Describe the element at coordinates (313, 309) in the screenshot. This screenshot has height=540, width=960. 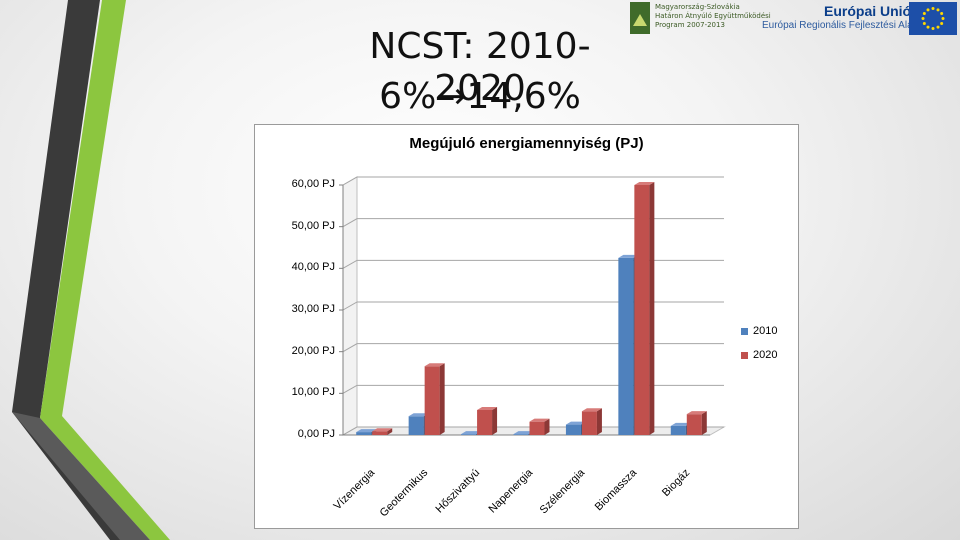
I see `y-tick-label: 30,00 PJ` at that location.